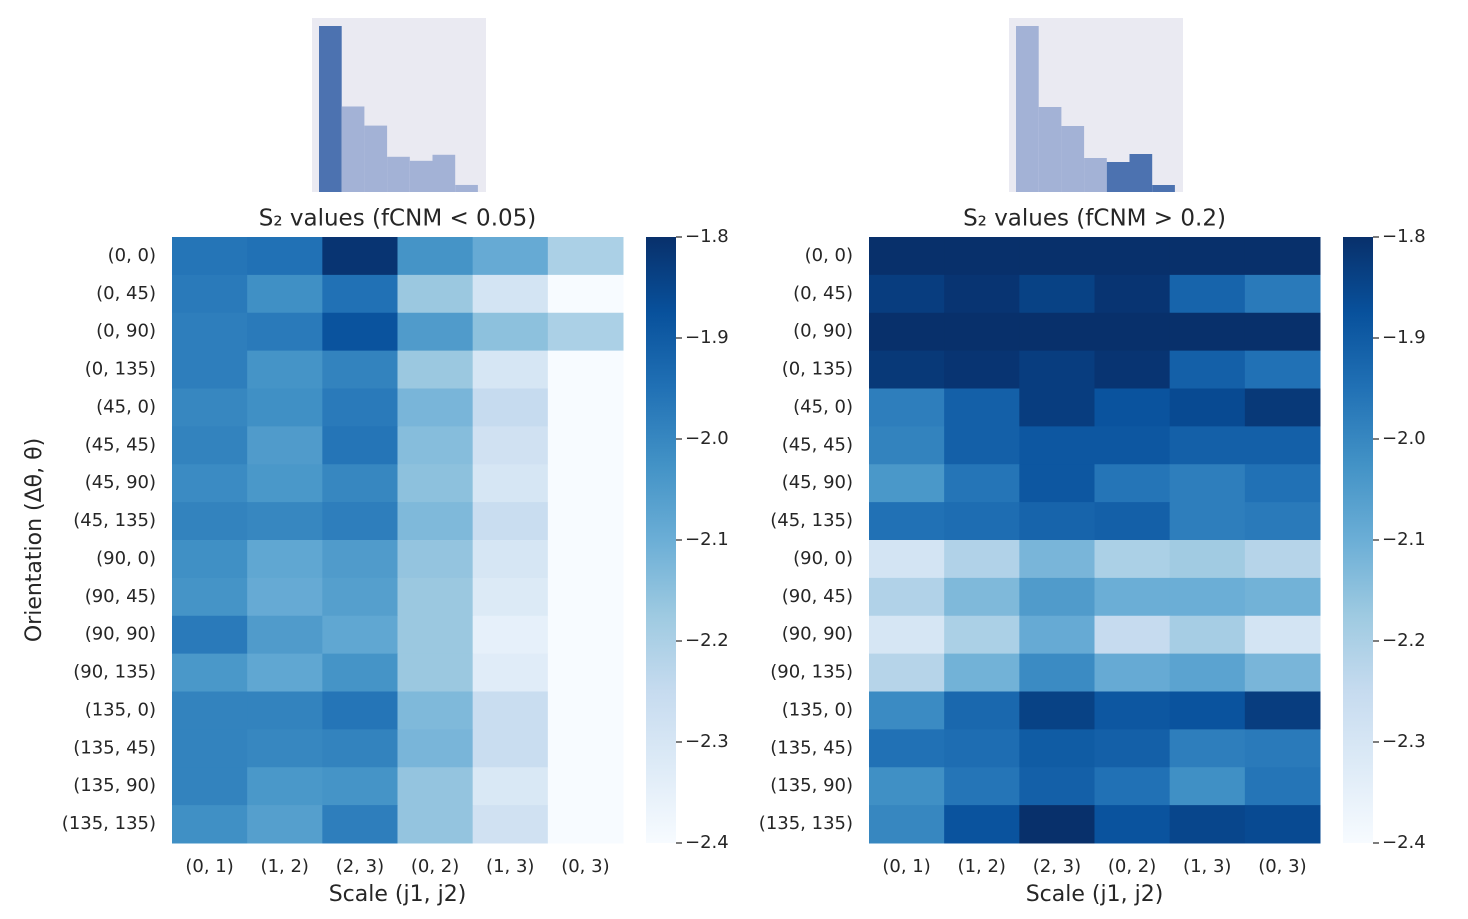  What do you see at coordinates (398, 894) in the screenshot?
I see `x-axis-label: Scale (j1, j2)` at bounding box center [398, 894].